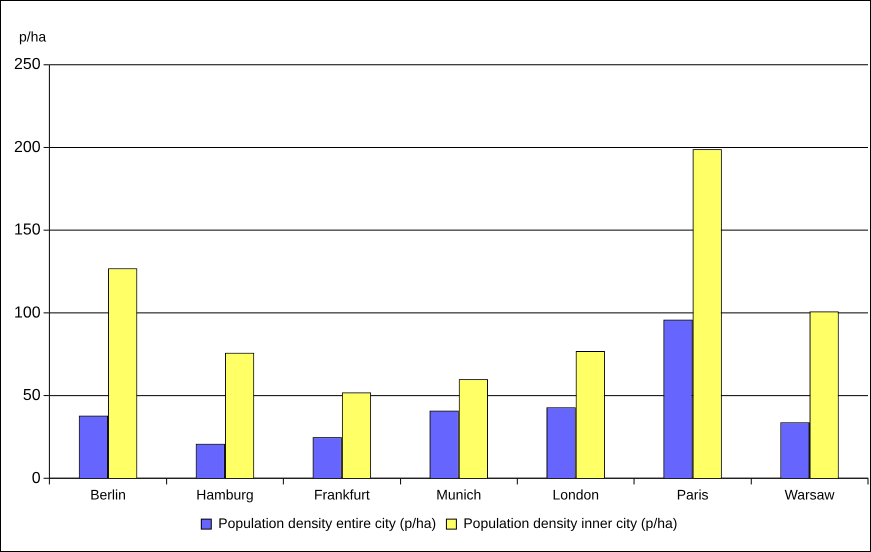  Describe the element at coordinates (27, 230) in the screenshot. I see `y-tick-label: 150` at that location.